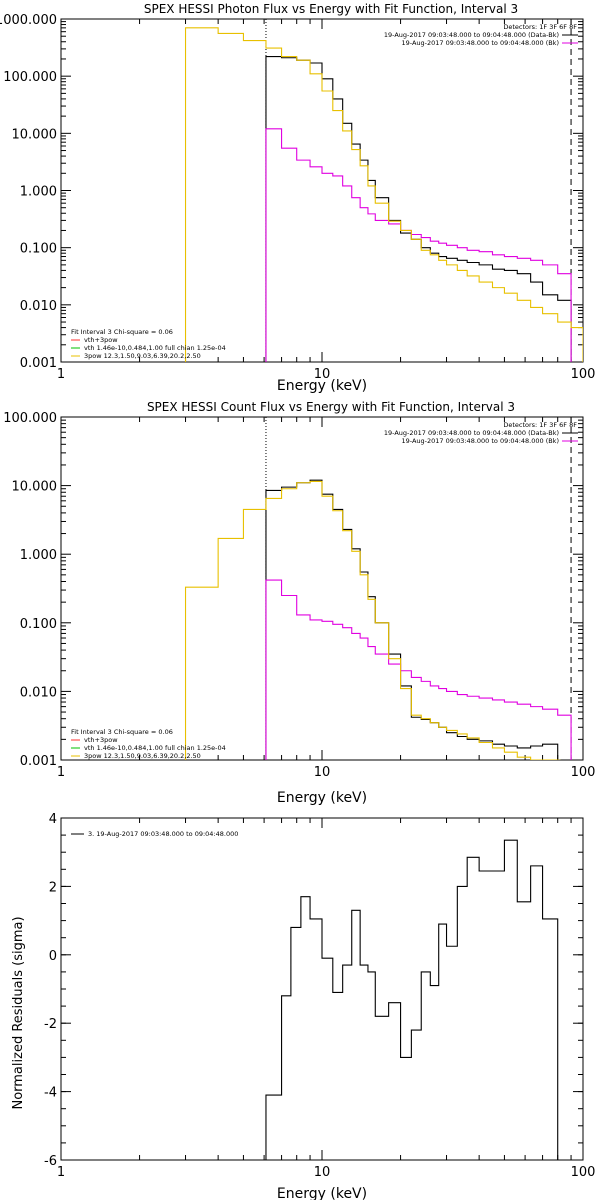  I want to click on y-tick-label: -4, so click(50, 1093).